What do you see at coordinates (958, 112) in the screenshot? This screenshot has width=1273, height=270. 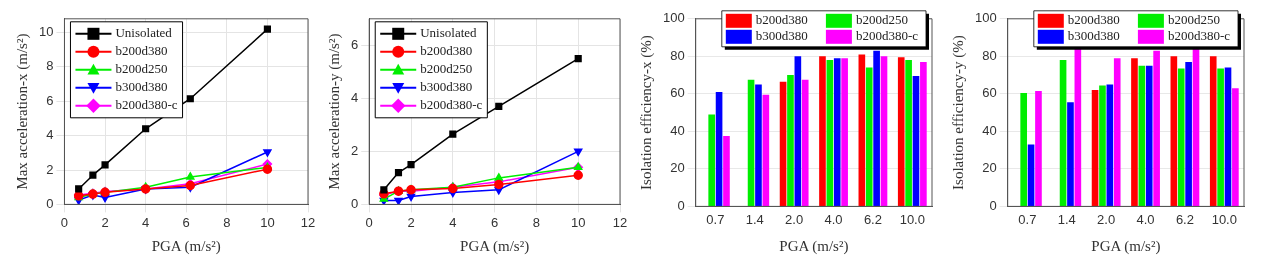 I see `y-axis-title: Isolation efficiency-y (%)` at bounding box center [958, 112].